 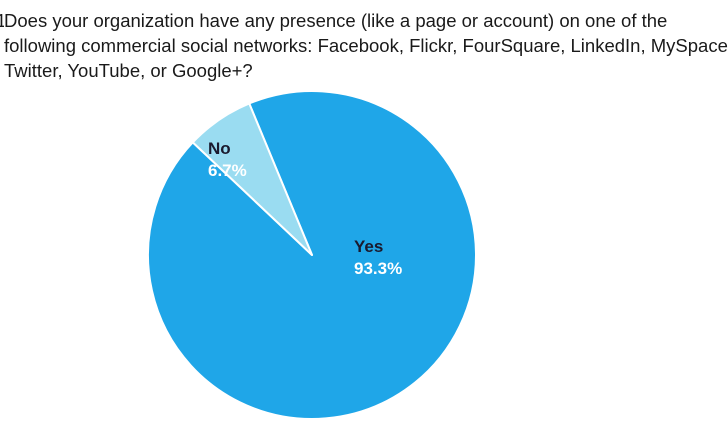 What do you see at coordinates (368, 246) in the screenshot?
I see `slice-label-yes: Yes` at bounding box center [368, 246].